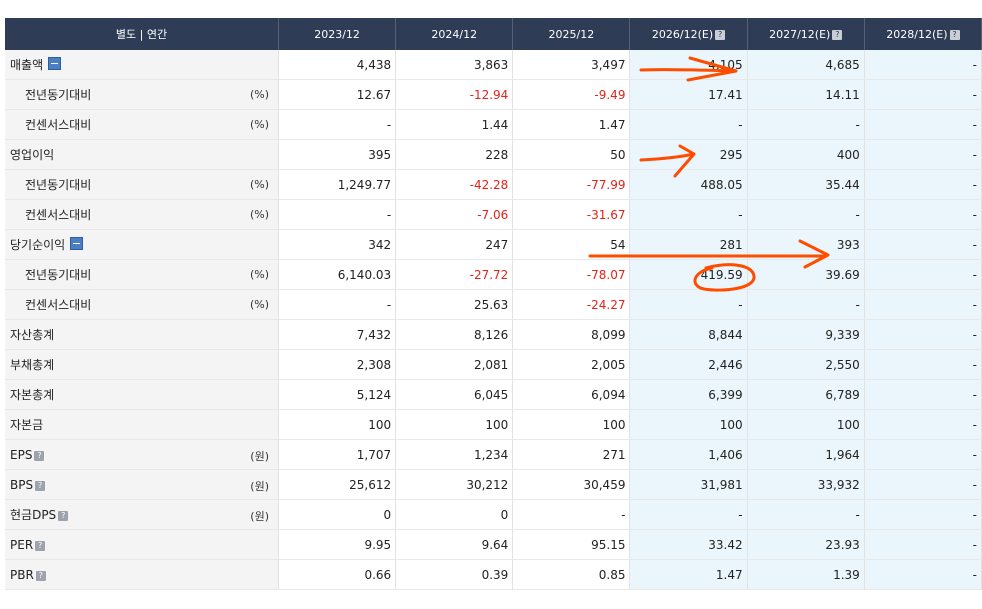 This screenshot has height=609, width=982. What do you see at coordinates (454, 94) in the screenshot?
I see `value-cell: -12.94` at bounding box center [454, 94].